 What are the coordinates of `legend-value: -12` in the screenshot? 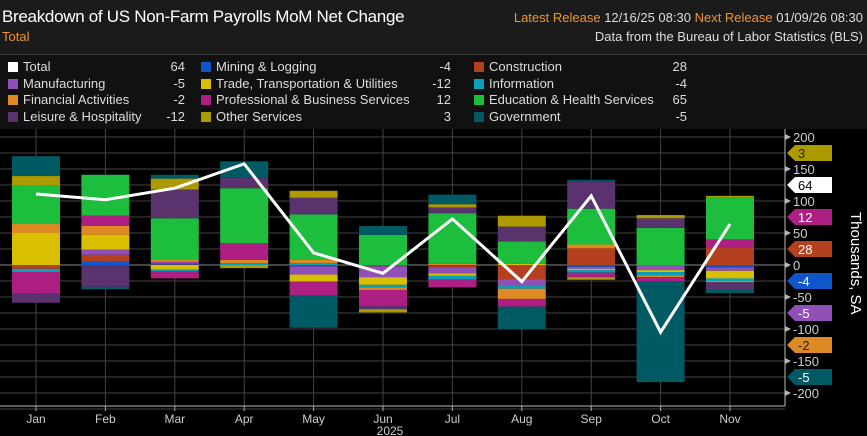 It's located at (441, 83).